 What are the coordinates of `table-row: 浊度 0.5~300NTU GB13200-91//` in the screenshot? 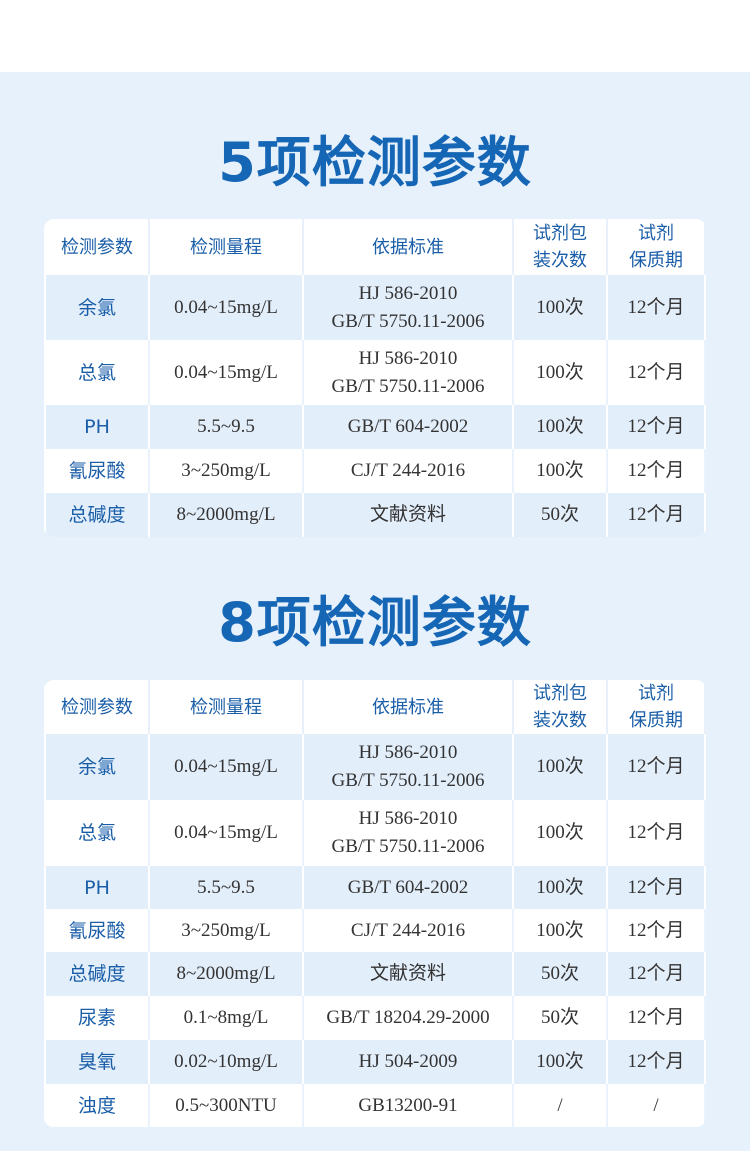 It's located at (375, 1105).